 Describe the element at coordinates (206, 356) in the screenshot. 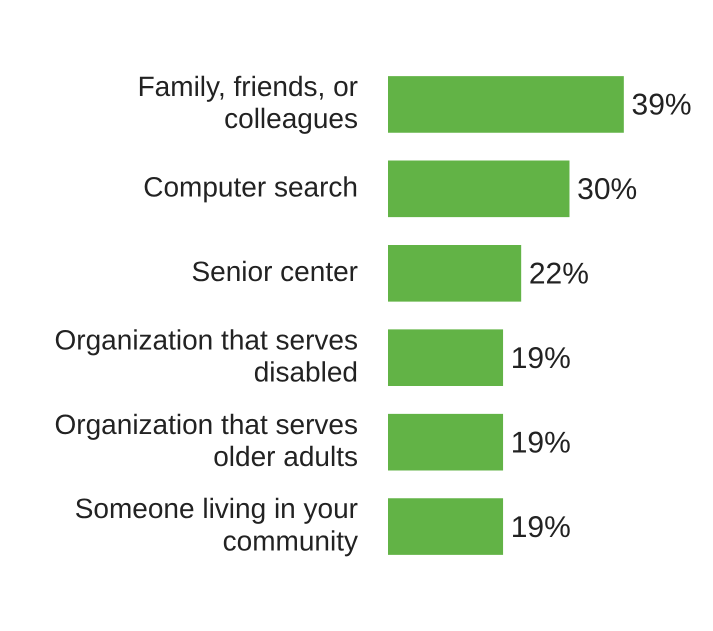

I see `y-tick-label: Organization that serves disabled` at that location.